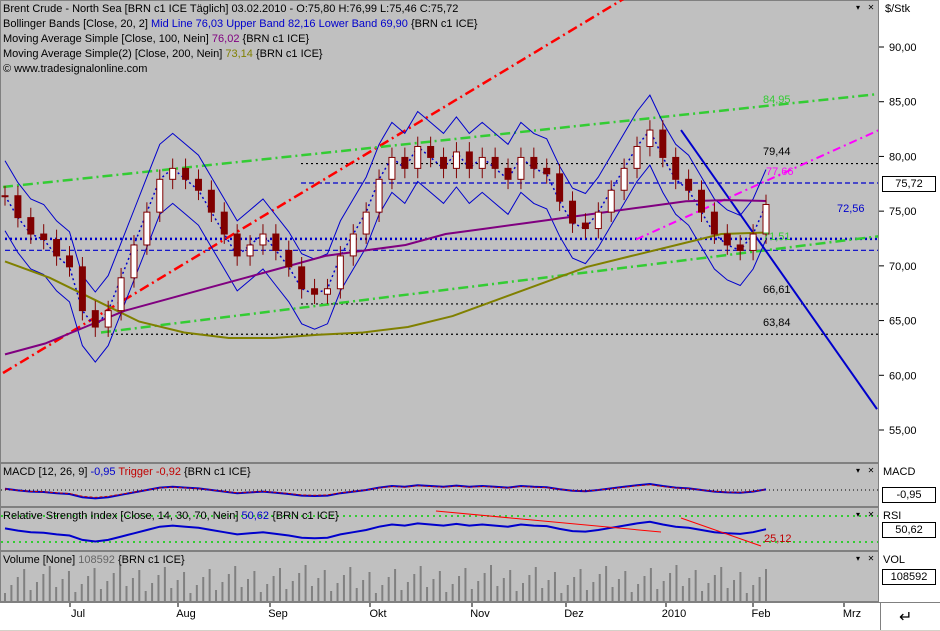 This screenshot has height=631, width=940. Describe the element at coordinates (857, 7) in the screenshot. I see `pane-menu-icon: ▾` at that location.